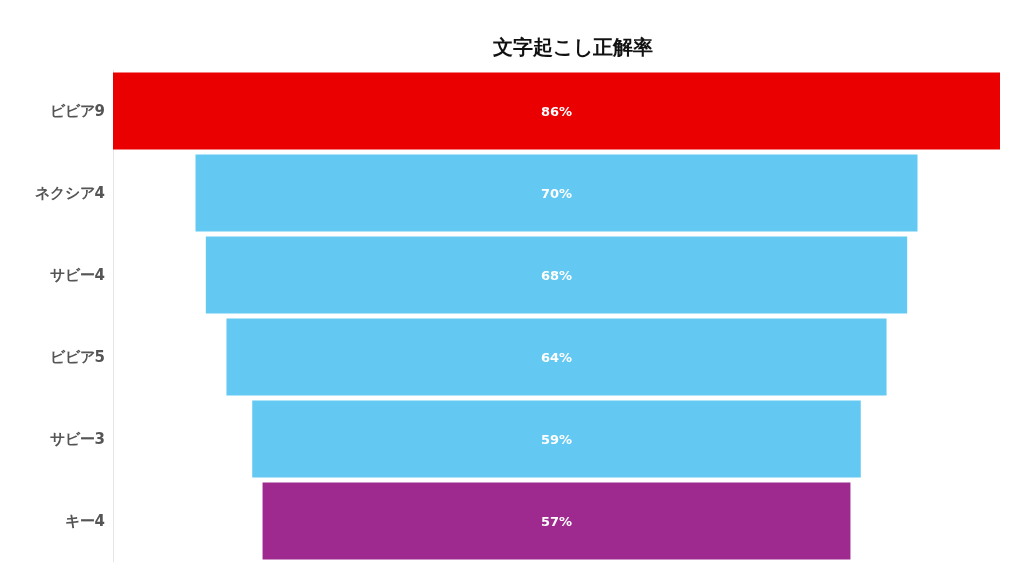 Image resolution: width=1024 pixels, height=576 pixels. I want to click on data-label: 70%, so click(556, 193).